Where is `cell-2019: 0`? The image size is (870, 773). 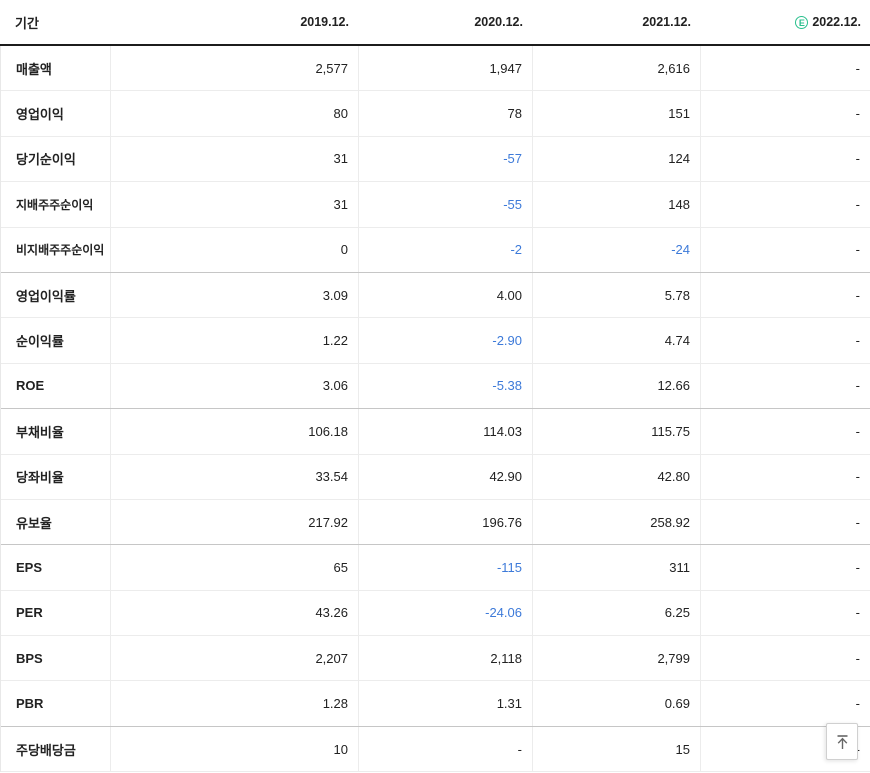
cell-2019: 0 is located at coordinates (234, 249).